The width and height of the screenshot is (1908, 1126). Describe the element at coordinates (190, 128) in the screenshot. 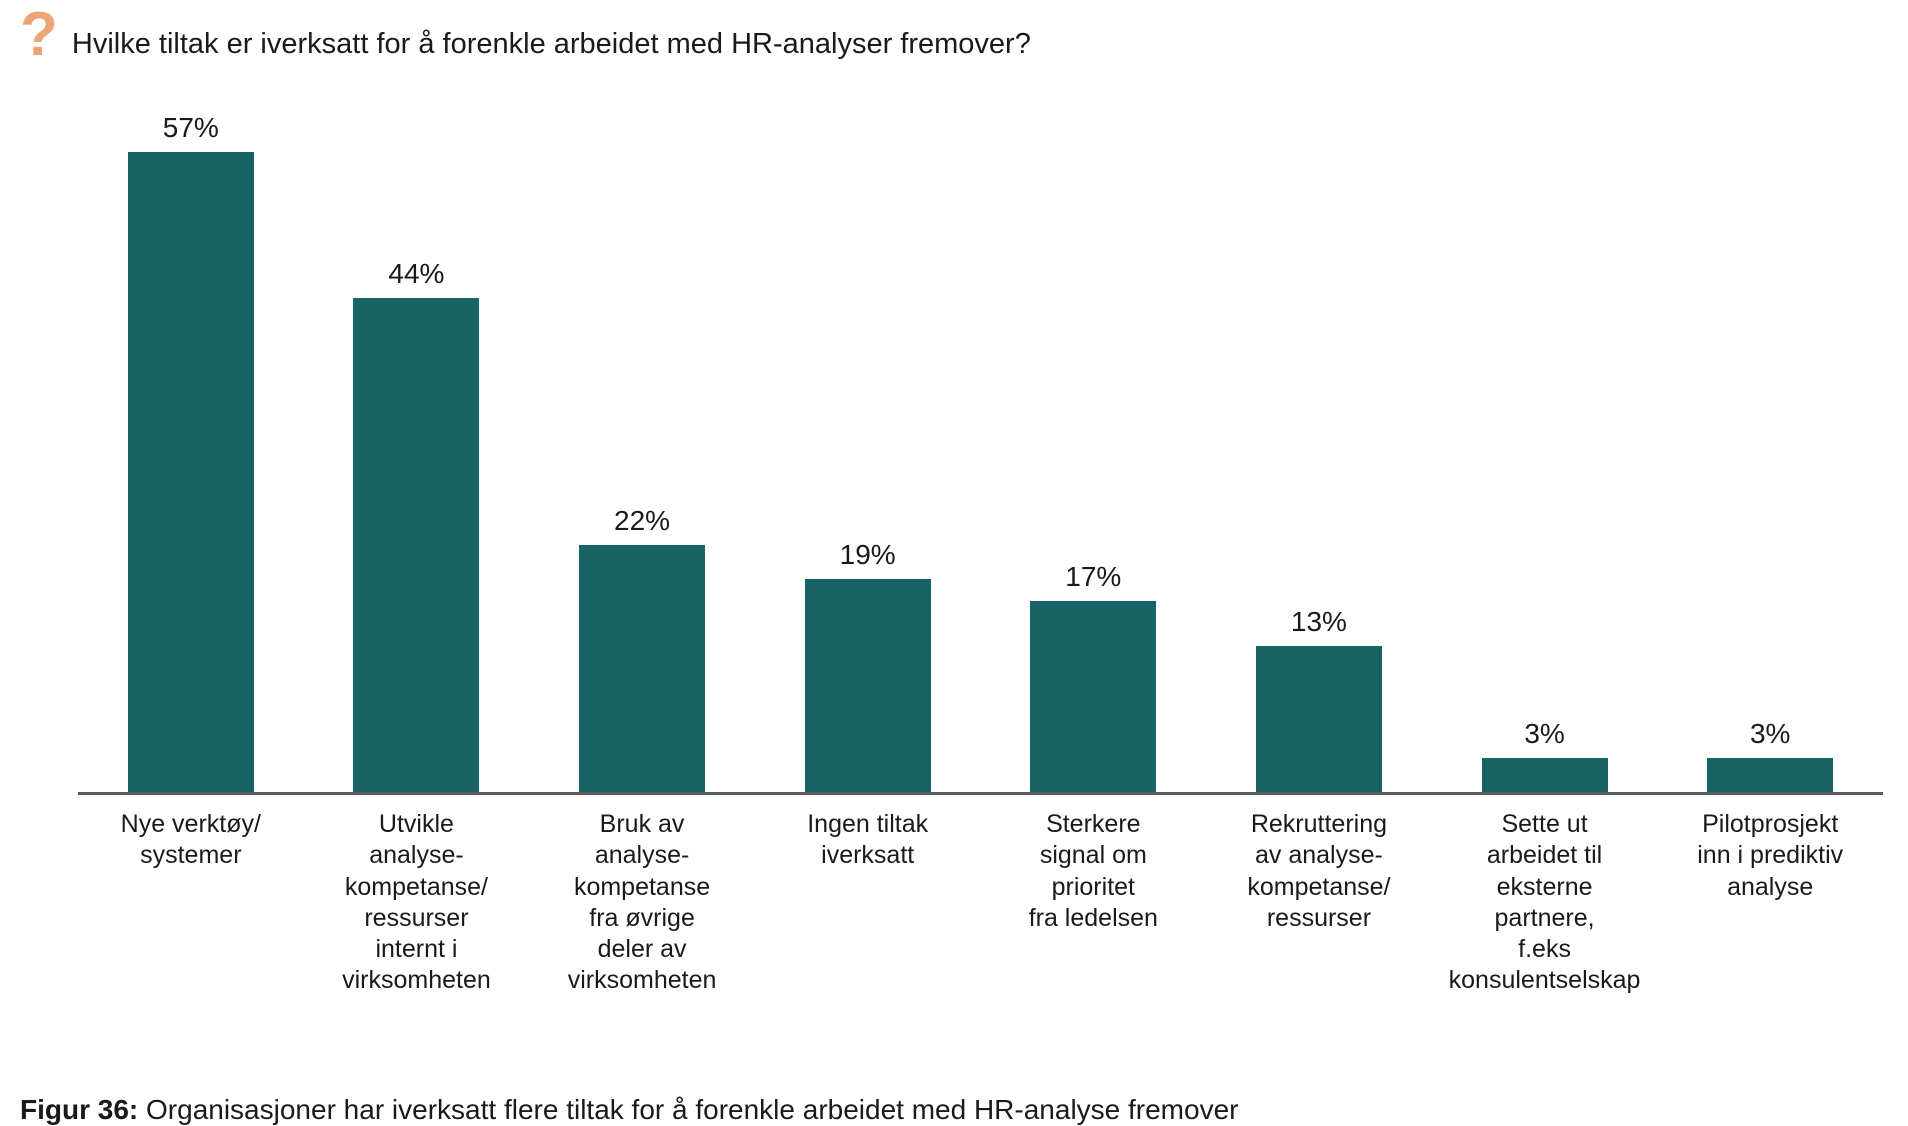

I see `bar-value-label: 57%` at that location.